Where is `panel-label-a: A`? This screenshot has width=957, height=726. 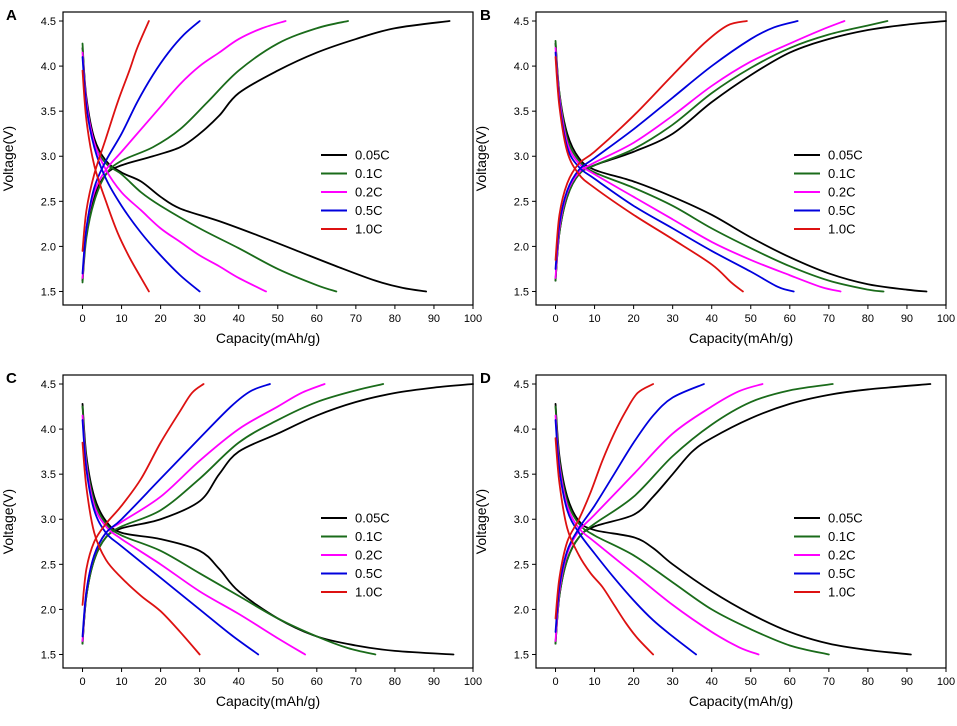
panel-label-a: A is located at coordinates (11, 15).